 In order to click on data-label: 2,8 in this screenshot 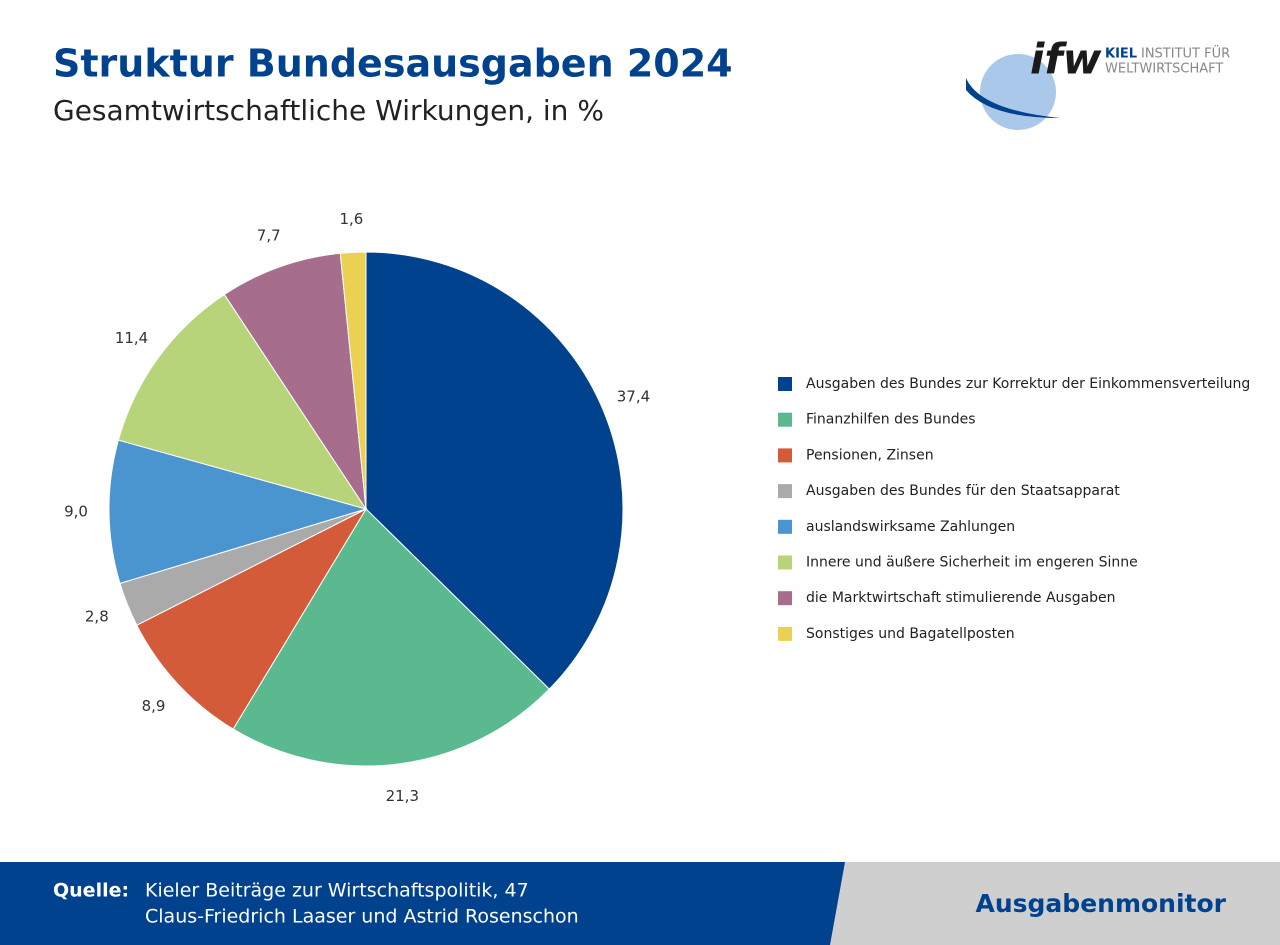, I will do `click(97, 616)`.